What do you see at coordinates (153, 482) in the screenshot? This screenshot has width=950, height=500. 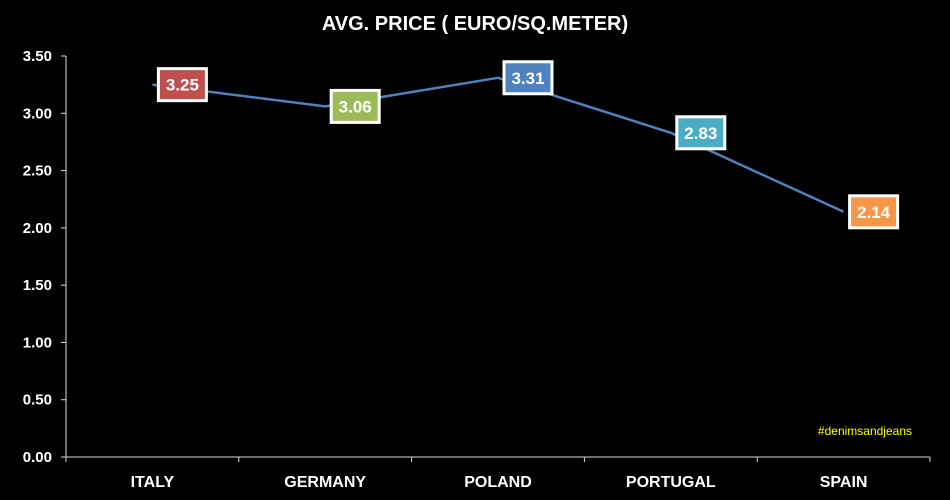 I see `x-tick-label: ITALY` at bounding box center [153, 482].